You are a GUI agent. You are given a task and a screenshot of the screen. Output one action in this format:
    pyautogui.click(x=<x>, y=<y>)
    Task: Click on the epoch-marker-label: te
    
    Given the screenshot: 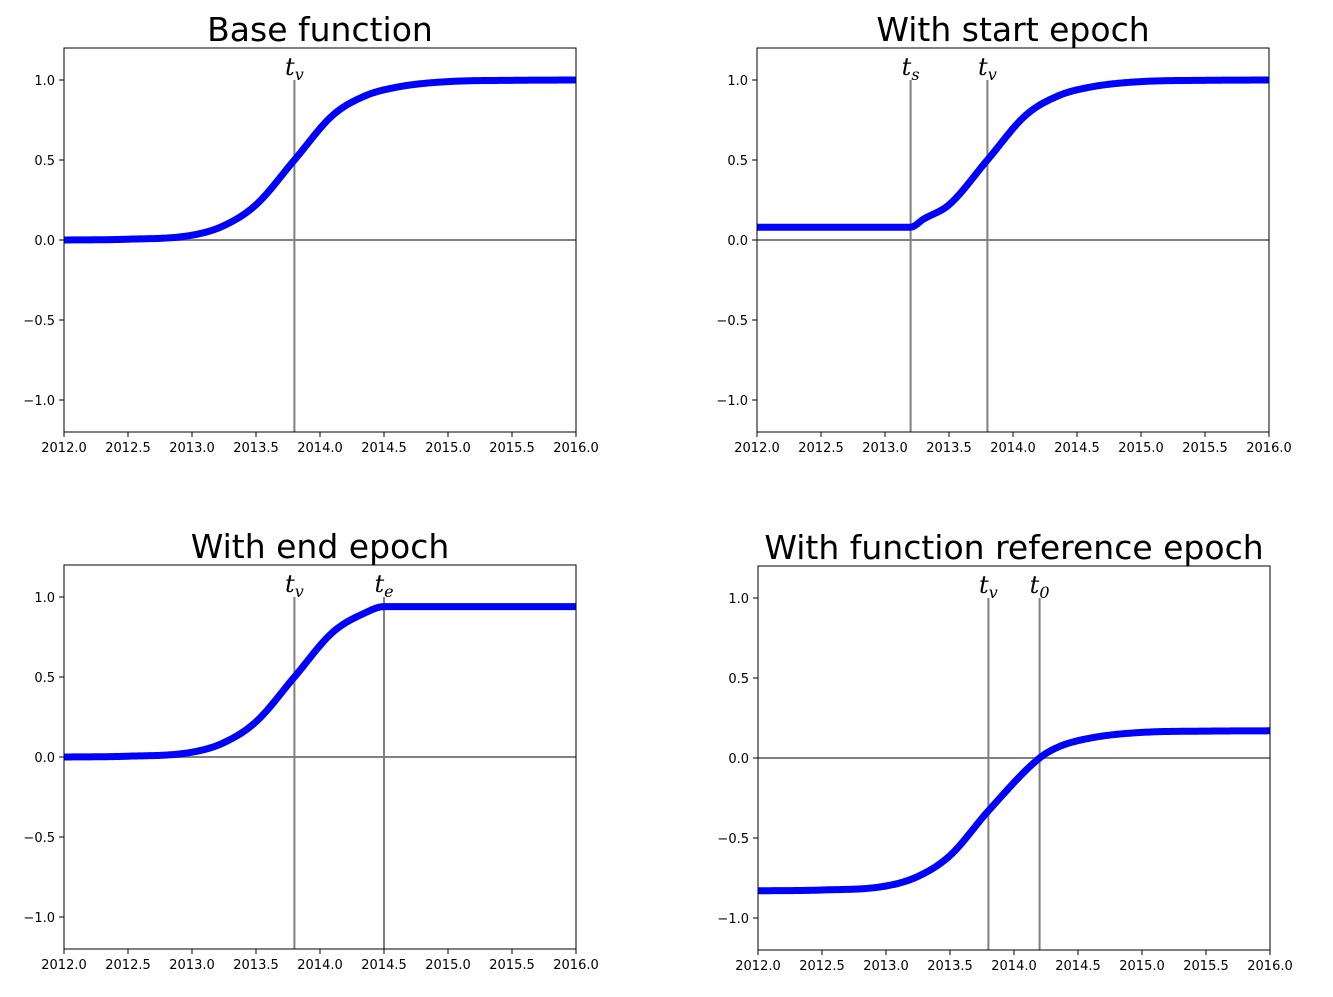 What is the action you would take?
    pyautogui.click(x=383, y=585)
    